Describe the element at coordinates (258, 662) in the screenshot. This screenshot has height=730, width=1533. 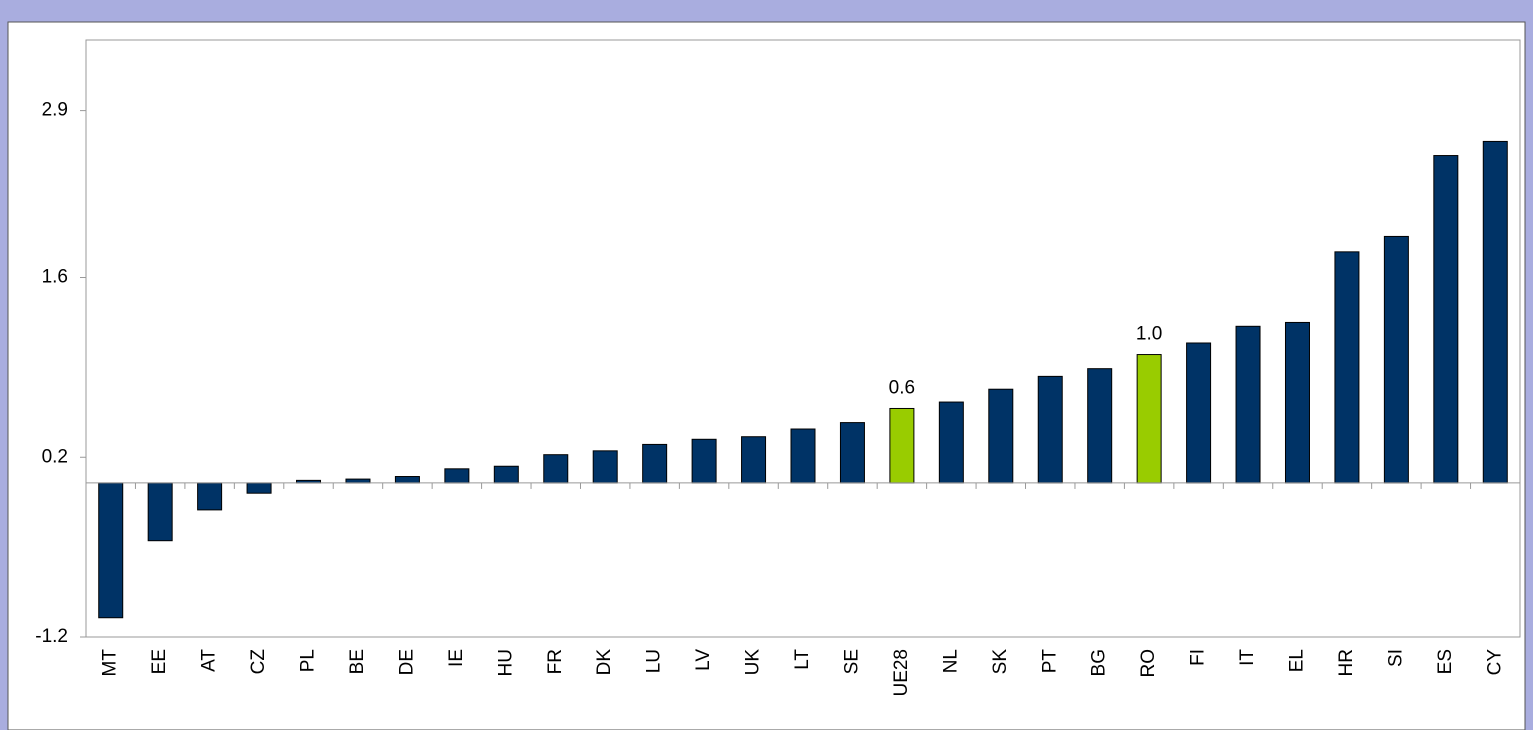
I see `x-tick-label: CZ` at that location.